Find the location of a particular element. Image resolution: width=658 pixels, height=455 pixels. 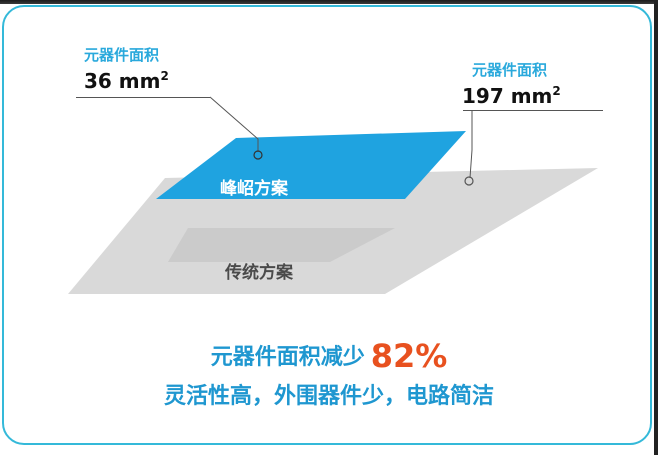

large-area-unit-sup: 2 is located at coordinates (556, 91).